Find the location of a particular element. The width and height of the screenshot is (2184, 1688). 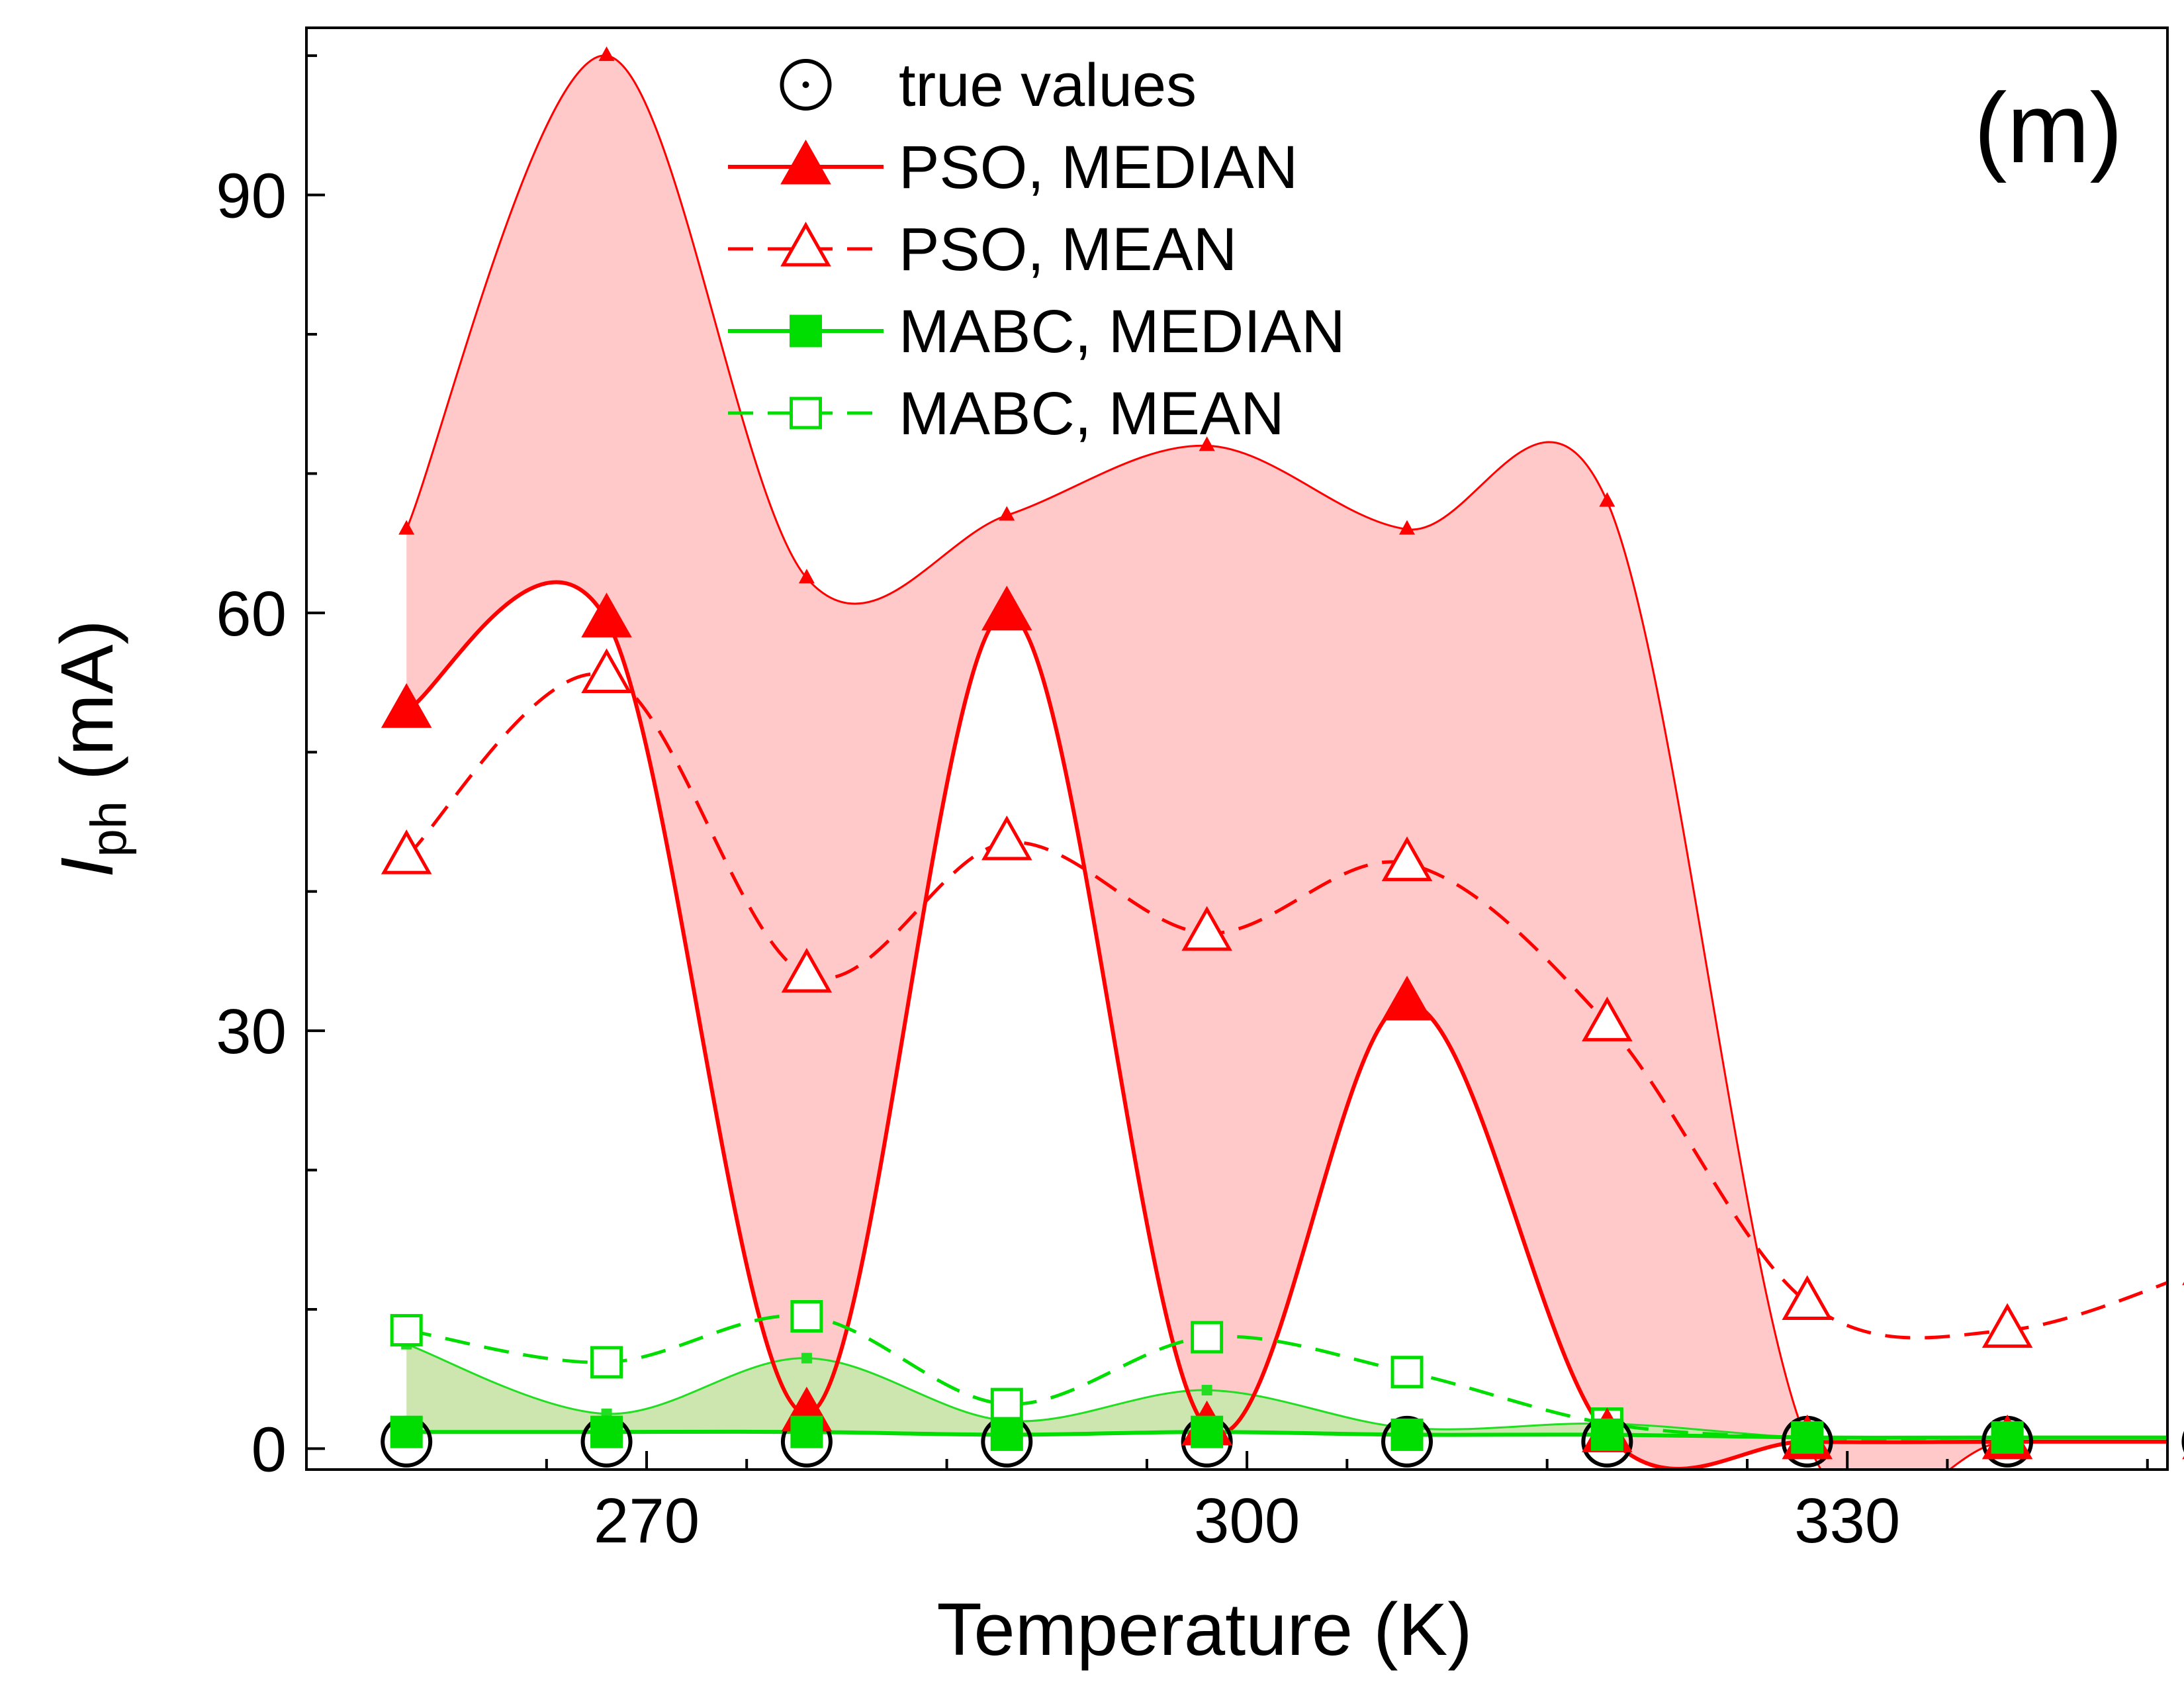

panel-label: (m) is located at coordinates (2048, 127).